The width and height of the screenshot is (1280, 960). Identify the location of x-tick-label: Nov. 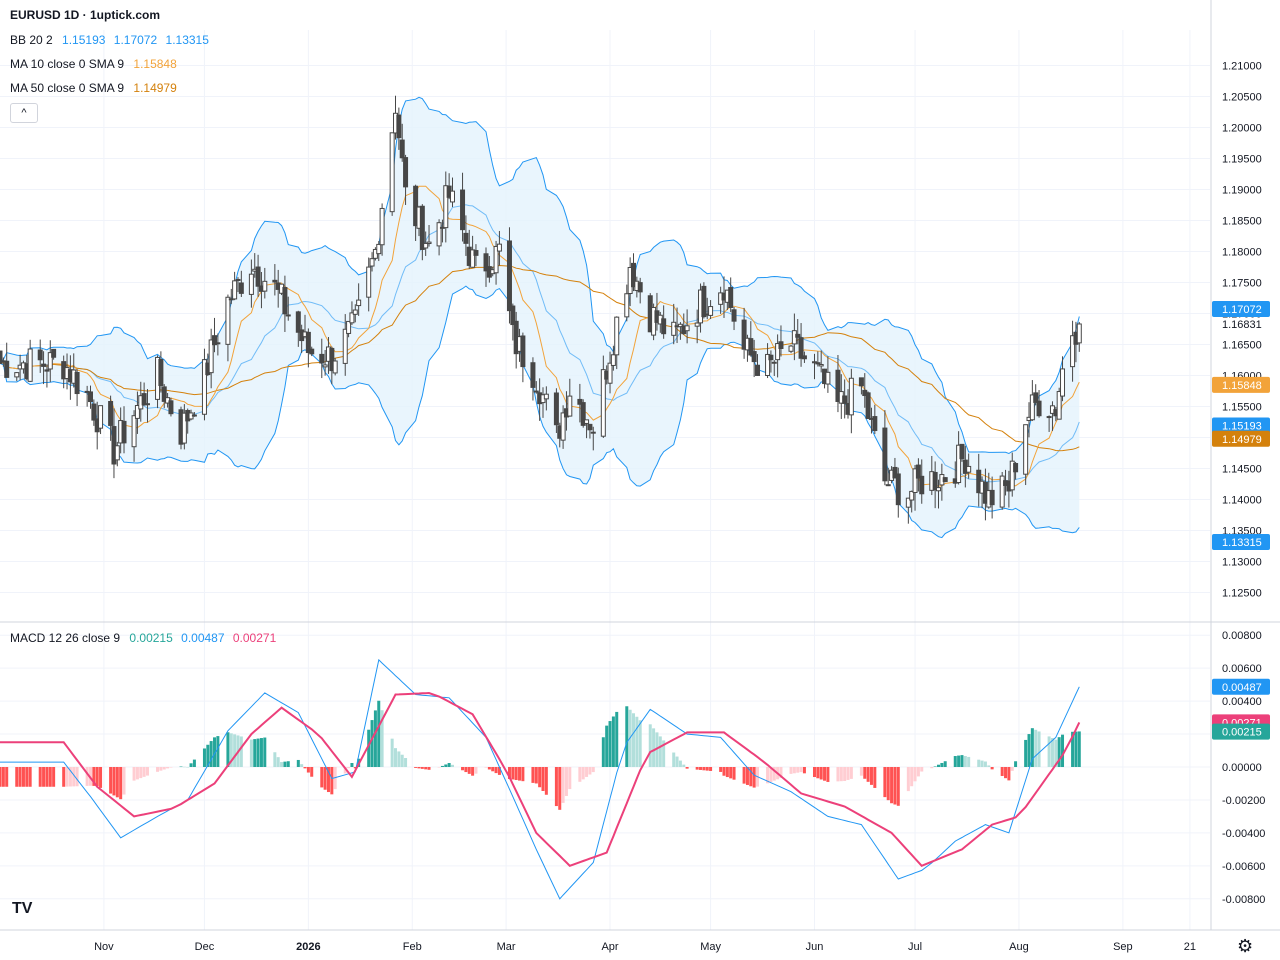
(104, 947).